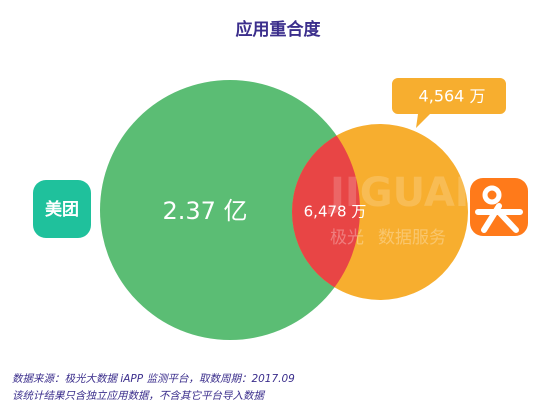 The image size is (557, 419). I want to click on chart-title: 应用重合度, so click(279, 29).